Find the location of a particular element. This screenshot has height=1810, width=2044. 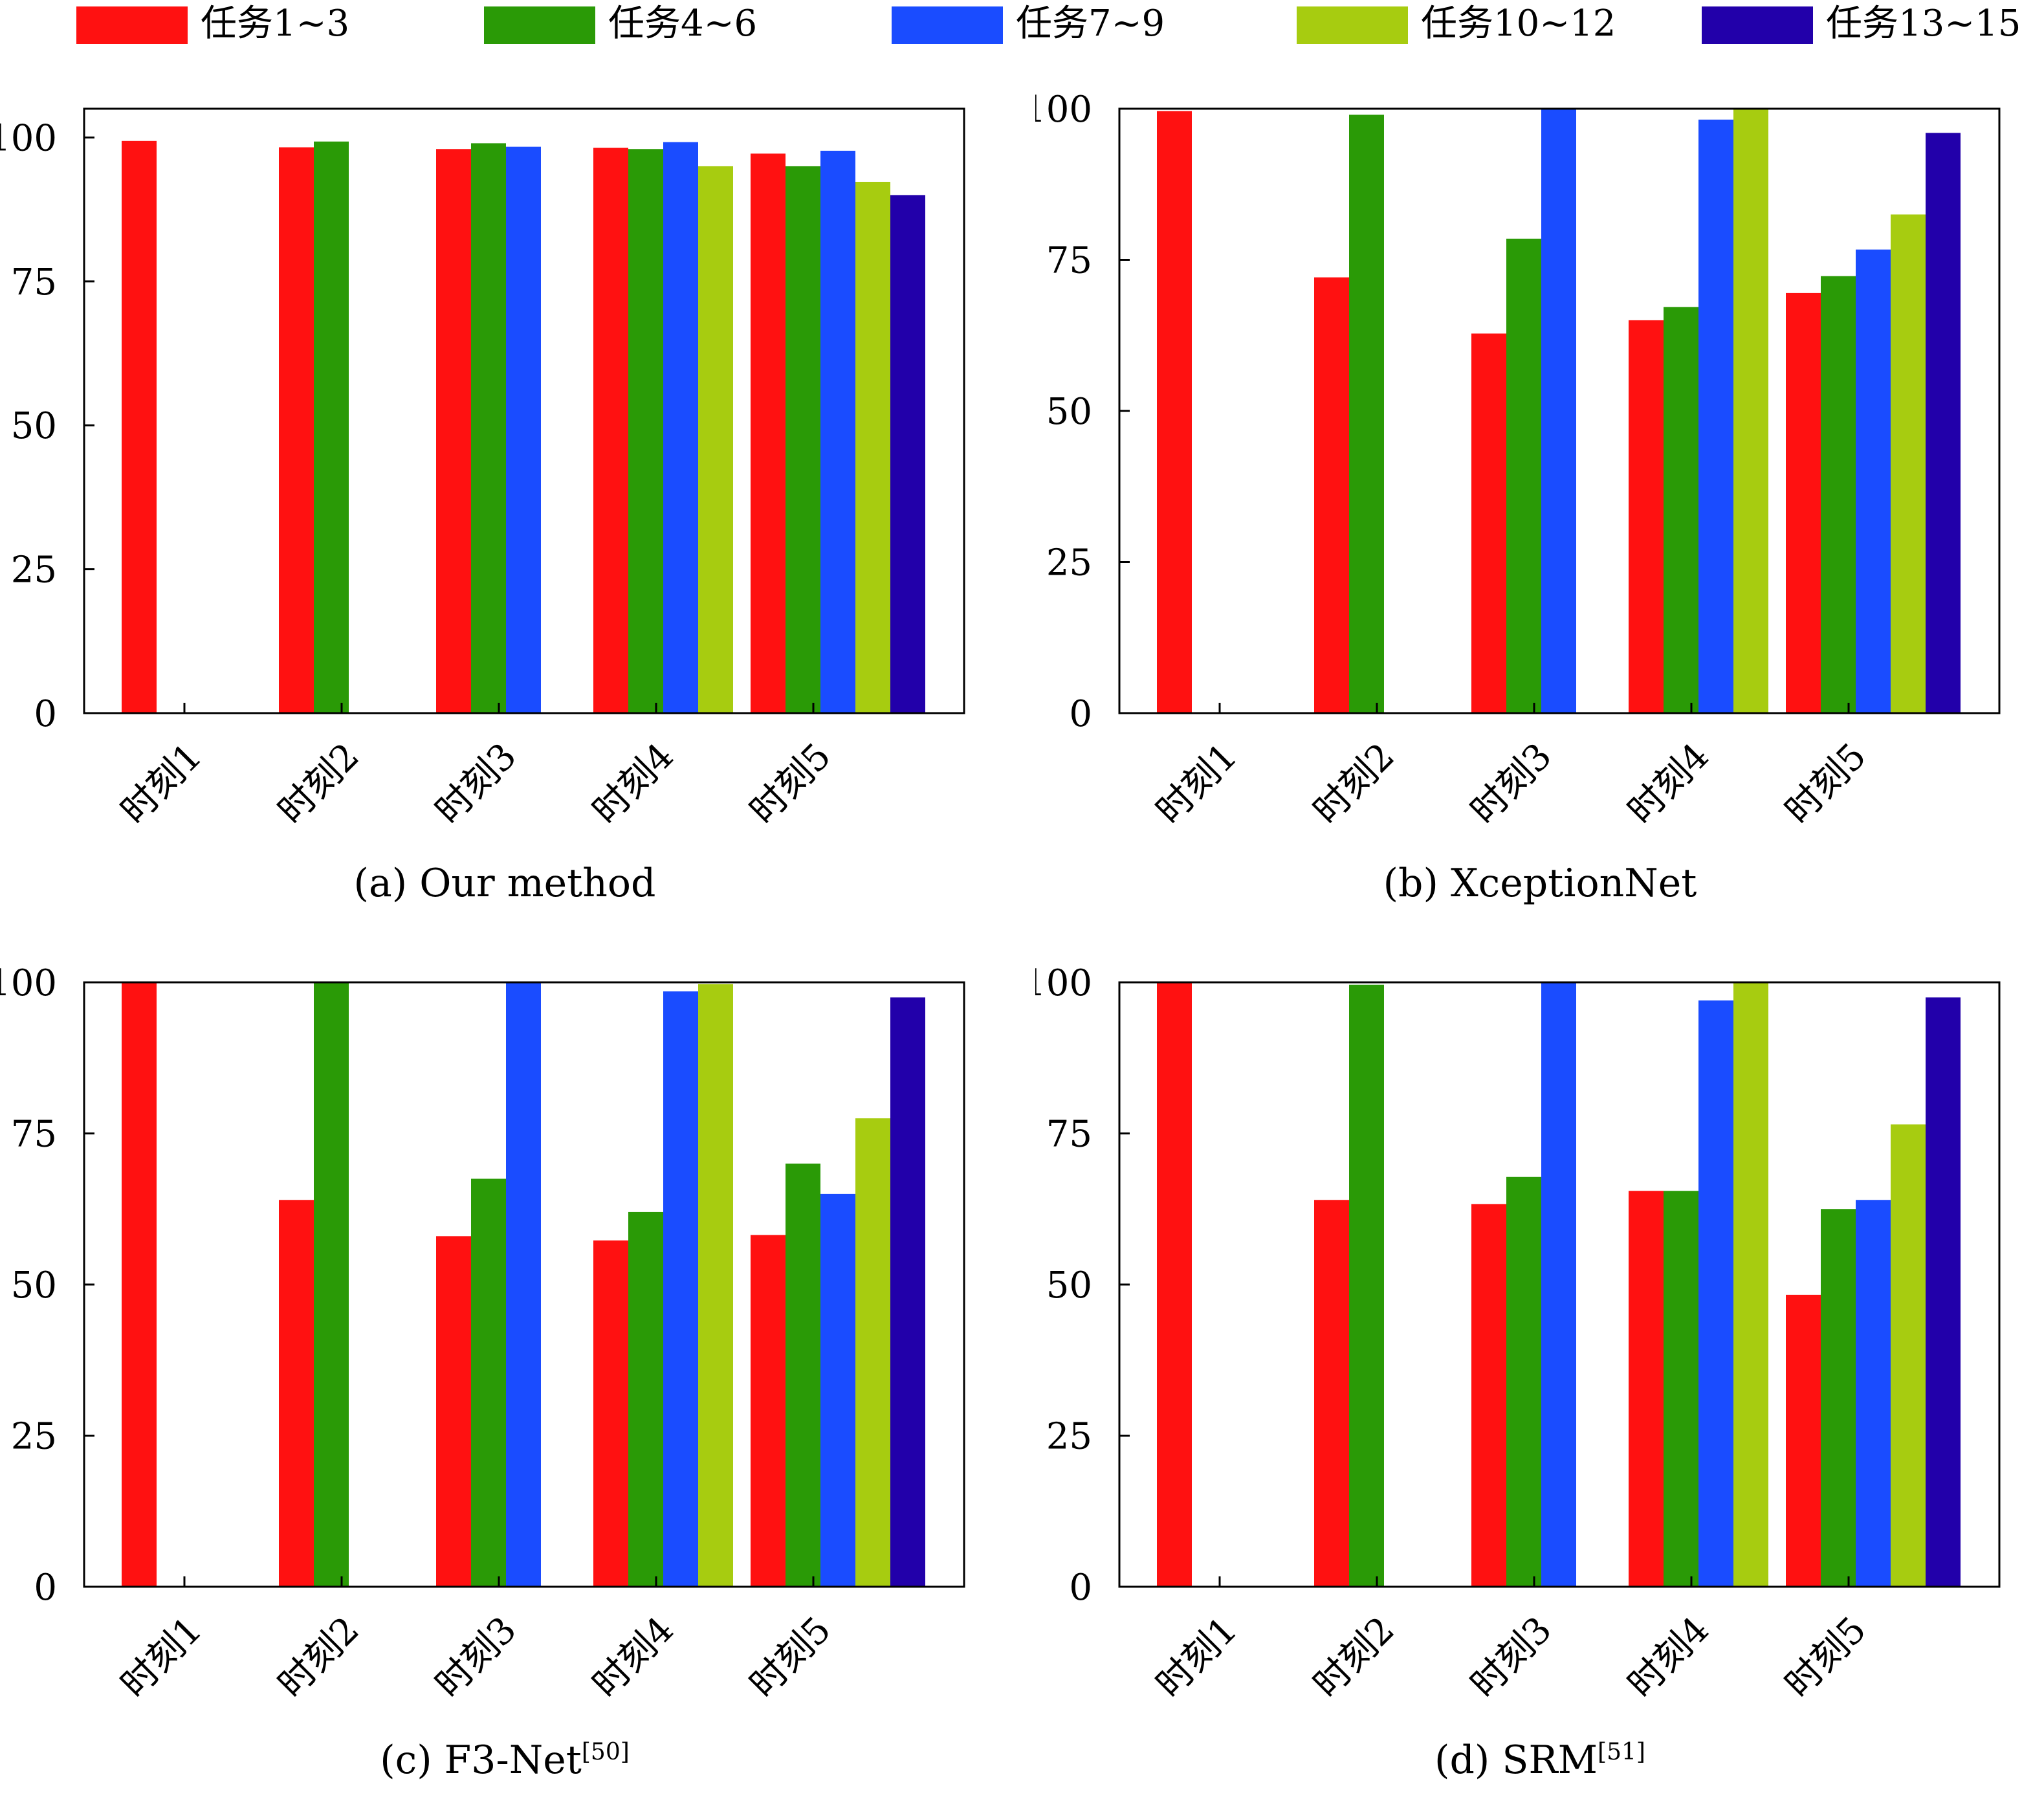

chart-caption: (b) XceptionNet is located at coordinates (1540, 883).